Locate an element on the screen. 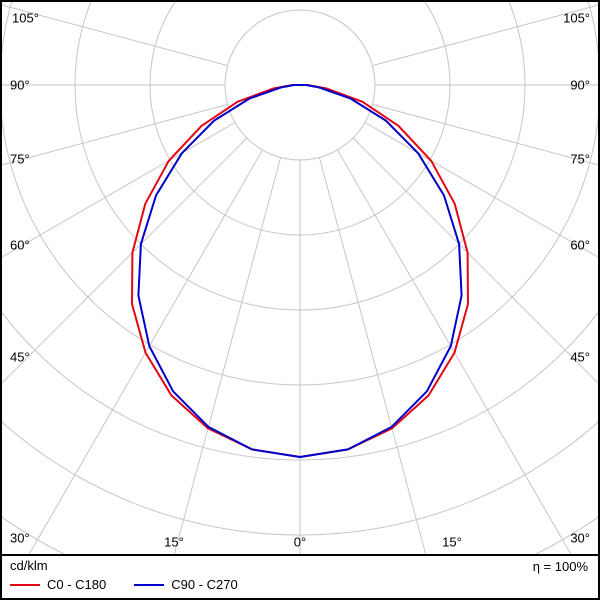 The image size is (600, 600). angle-label: 0° is located at coordinates (300, 542).